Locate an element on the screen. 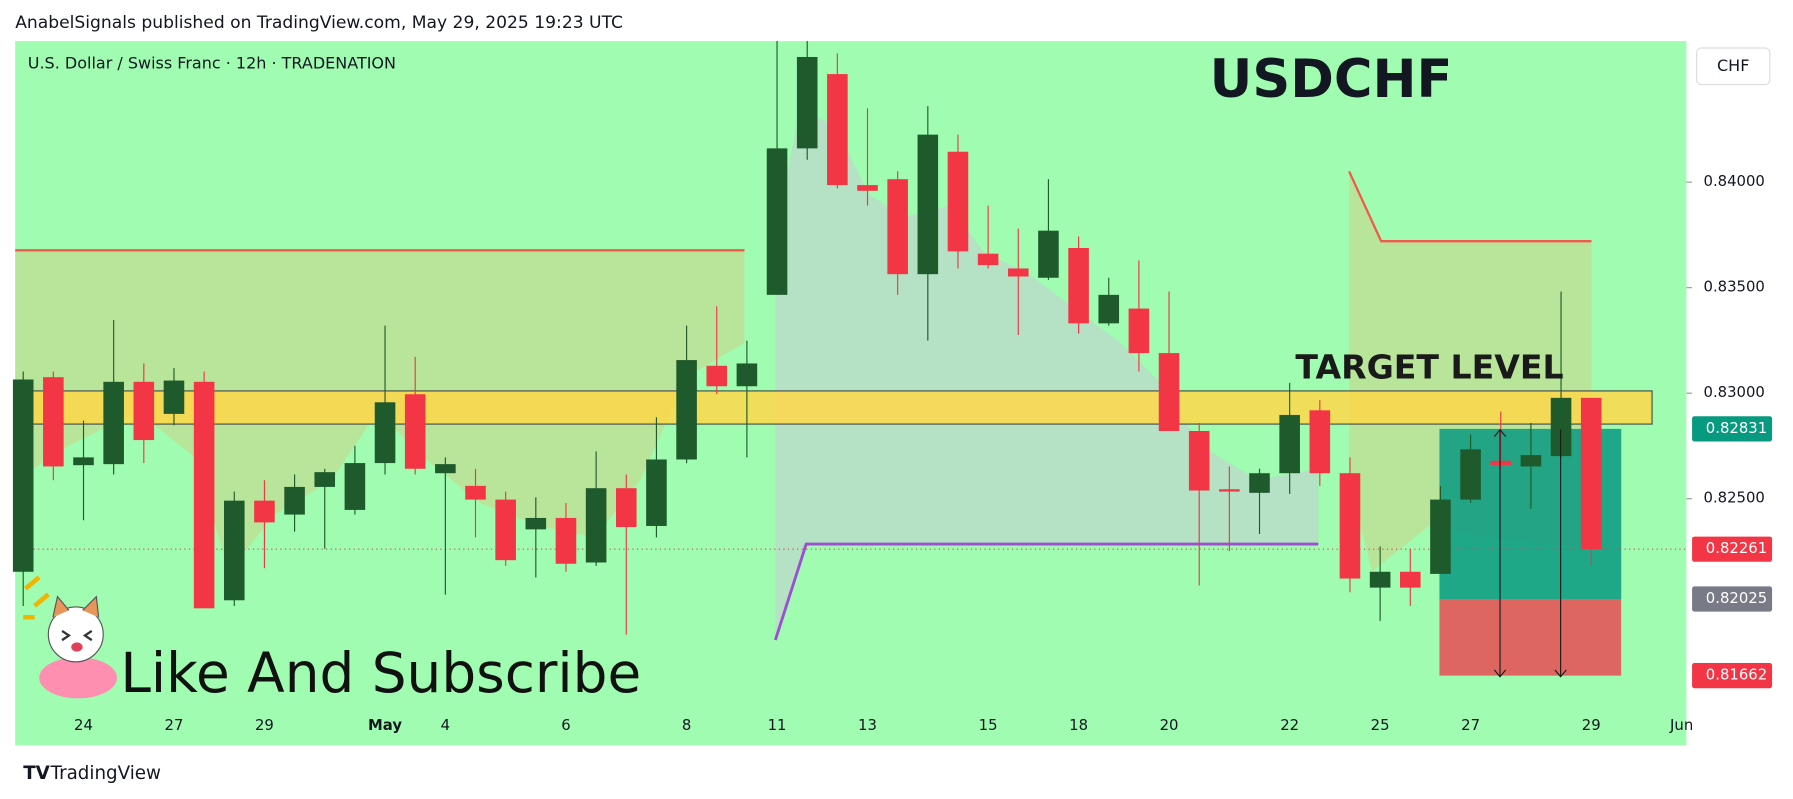 This screenshot has width=1793, height=799. x-tick-label: 11 is located at coordinates (777, 725).